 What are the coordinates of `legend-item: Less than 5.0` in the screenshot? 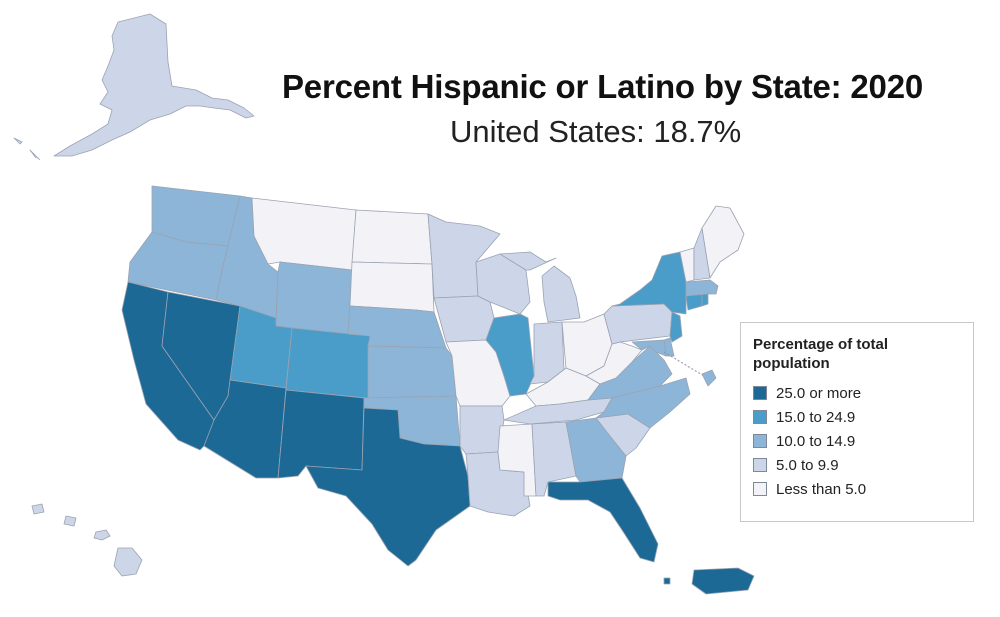 It's located at (857, 489).